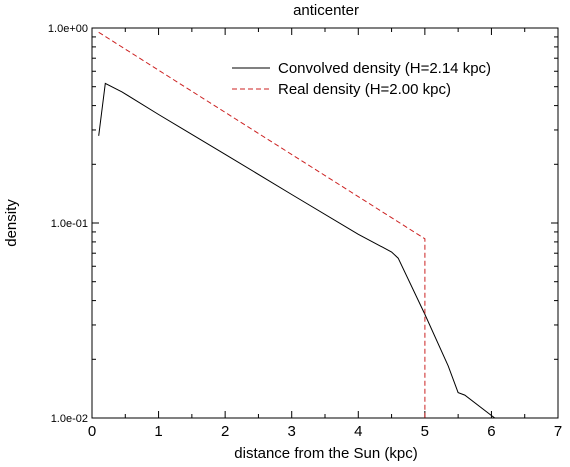  What do you see at coordinates (558, 431) in the screenshot?
I see `x-tick-label: 7` at bounding box center [558, 431].